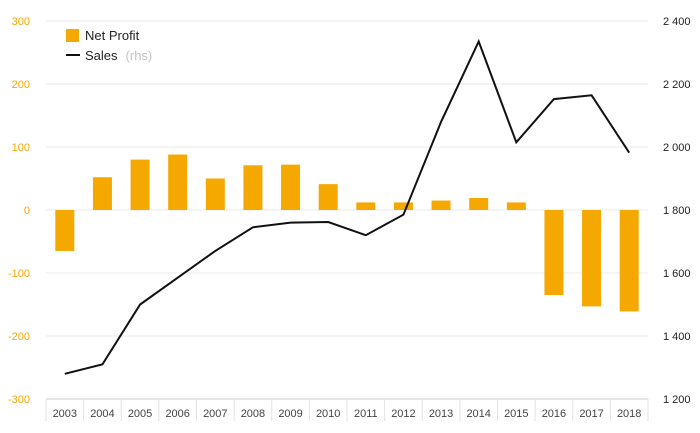 The image size is (700, 433). What do you see at coordinates (215, 414) in the screenshot?
I see `x-tick-label-2007: 2007` at bounding box center [215, 414].